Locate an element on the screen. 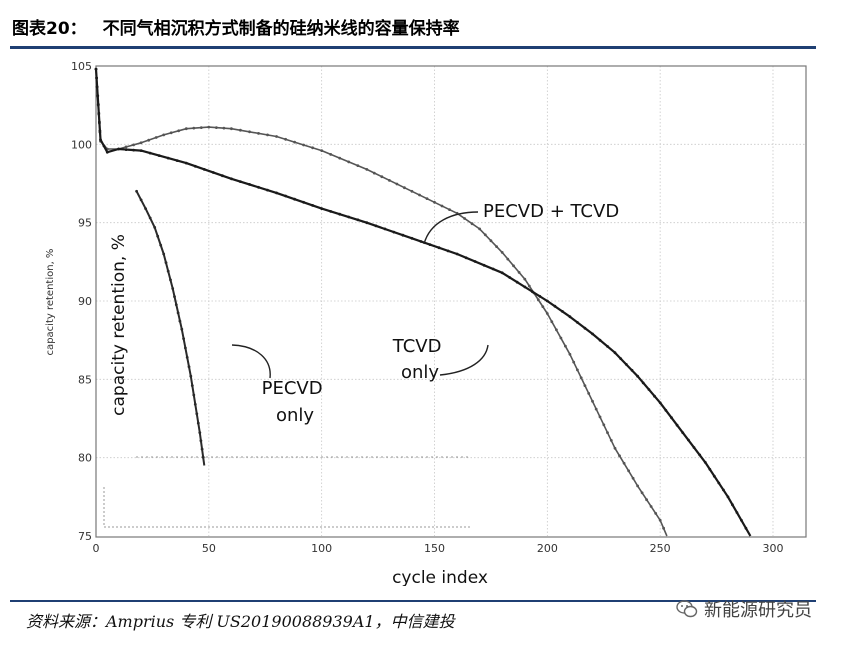 This screenshot has width=856, height=647. x-axis-label: cycle index is located at coordinates (440, 577).